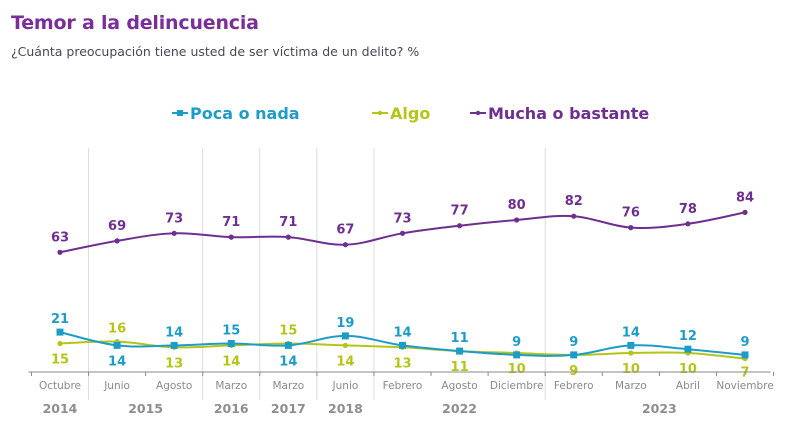 The width and height of the screenshot is (800, 435). I want to click on data-labels-poca-o-nada: 21 14 14 15 14 19 14 11 9 9 14 12 9, so click(400, 340).